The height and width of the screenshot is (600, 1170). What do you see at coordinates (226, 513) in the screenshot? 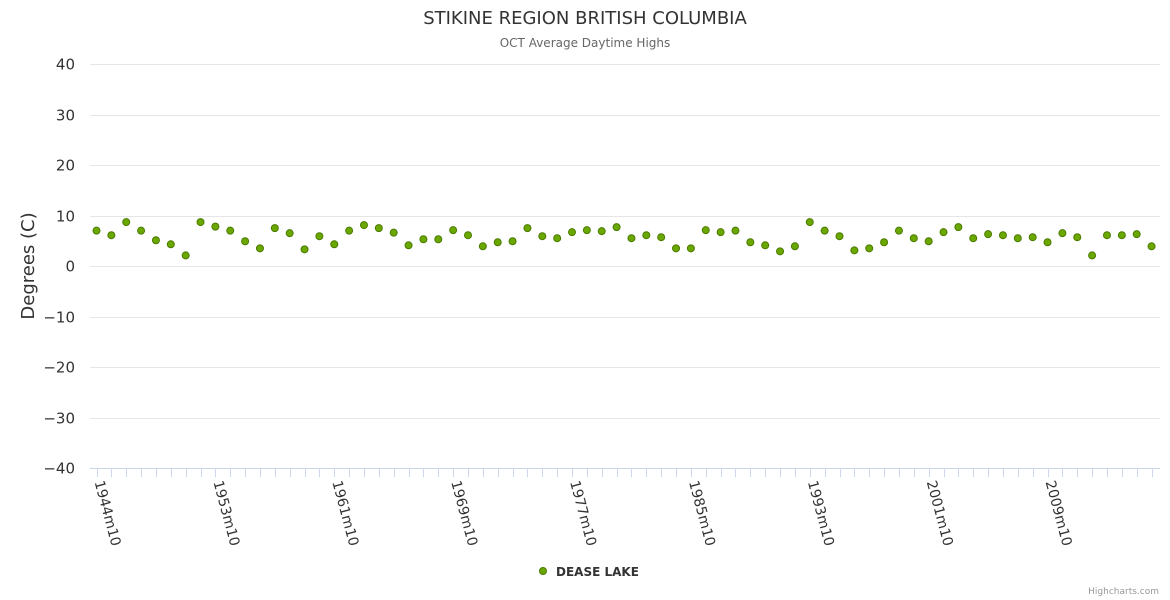
I see `x-tick-label: 1953m10` at bounding box center [226, 513].